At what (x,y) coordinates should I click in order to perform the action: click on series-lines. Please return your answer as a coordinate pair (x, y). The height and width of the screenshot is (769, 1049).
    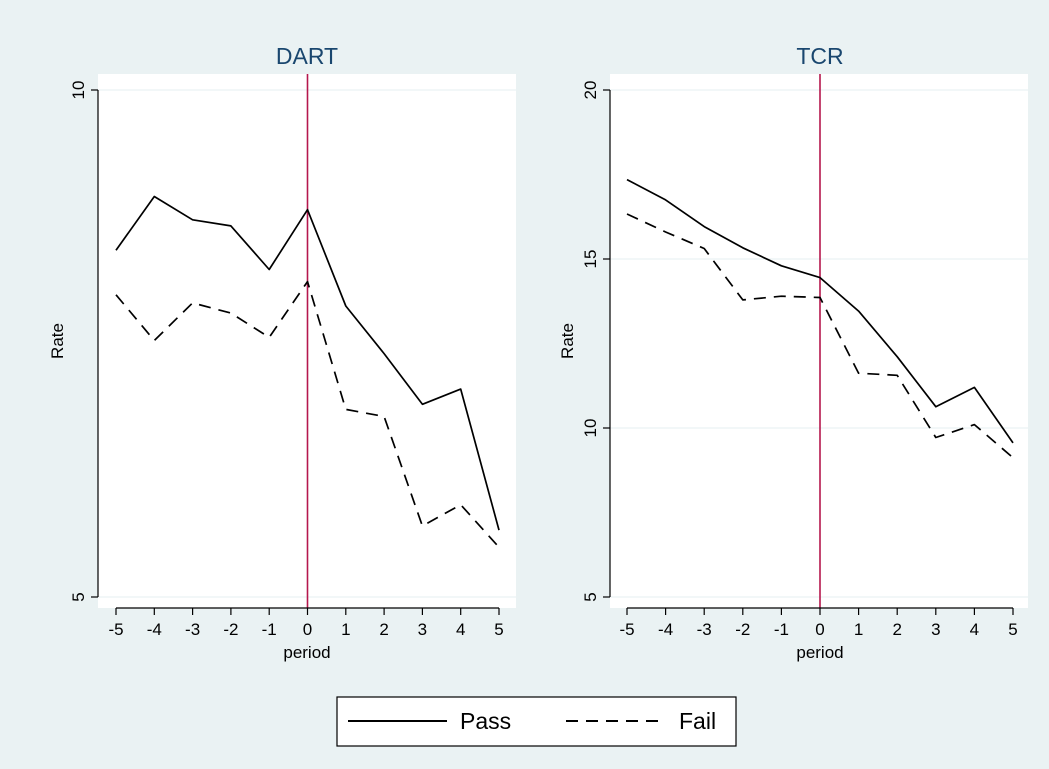
    Looking at the image, I should click on (820, 318).